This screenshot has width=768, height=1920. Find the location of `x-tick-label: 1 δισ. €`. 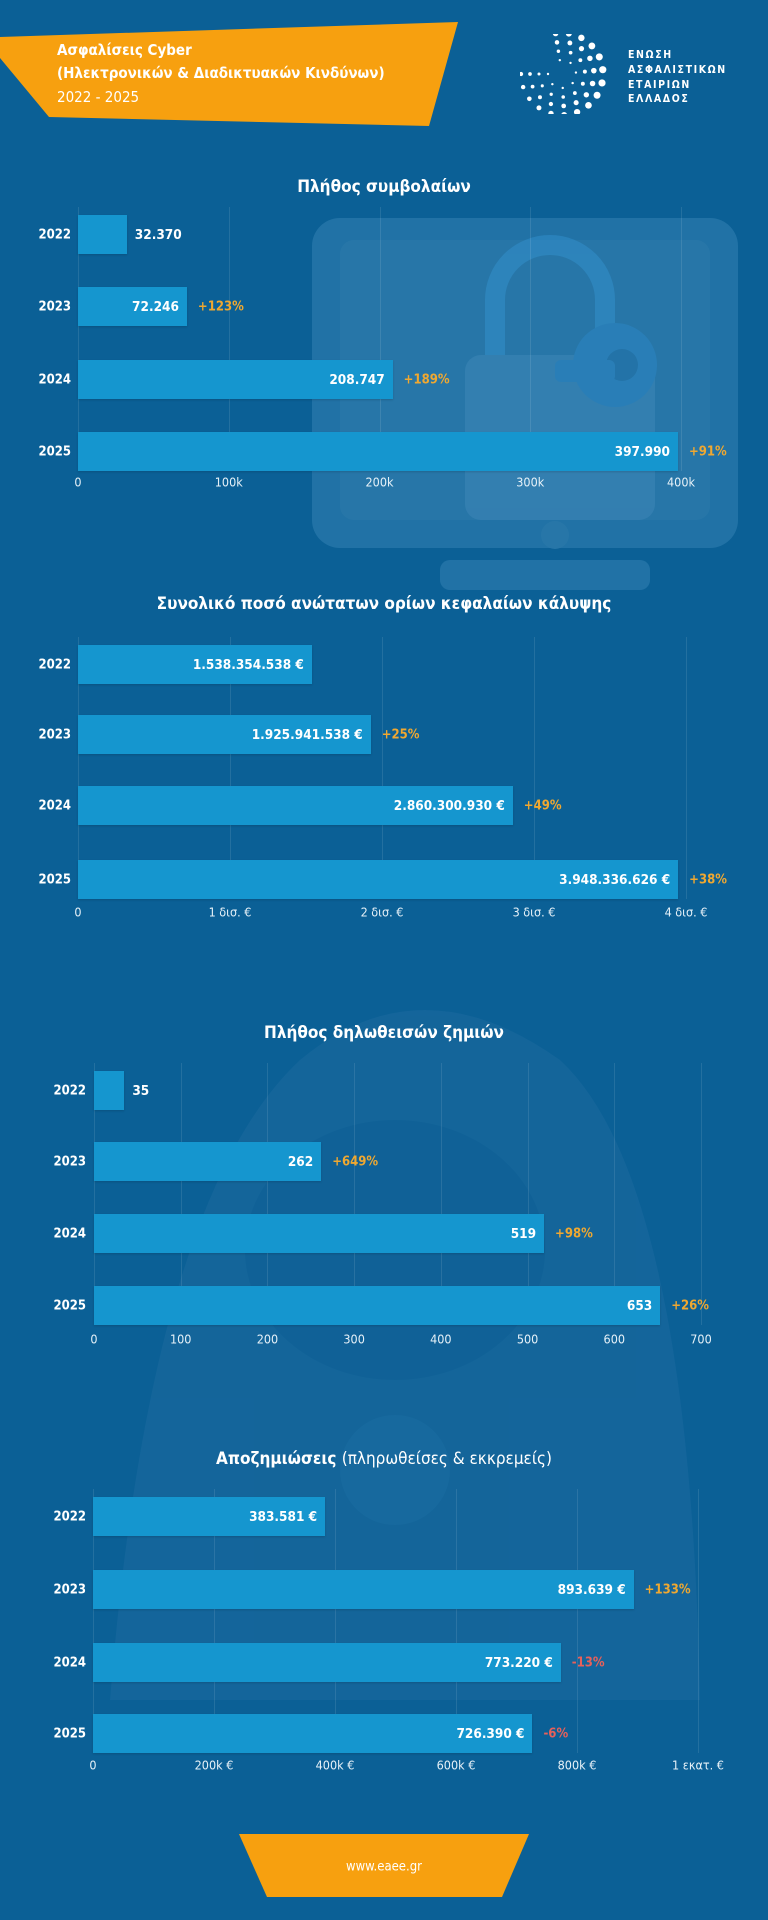

x-tick-label: 1 δισ. € is located at coordinates (230, 912).